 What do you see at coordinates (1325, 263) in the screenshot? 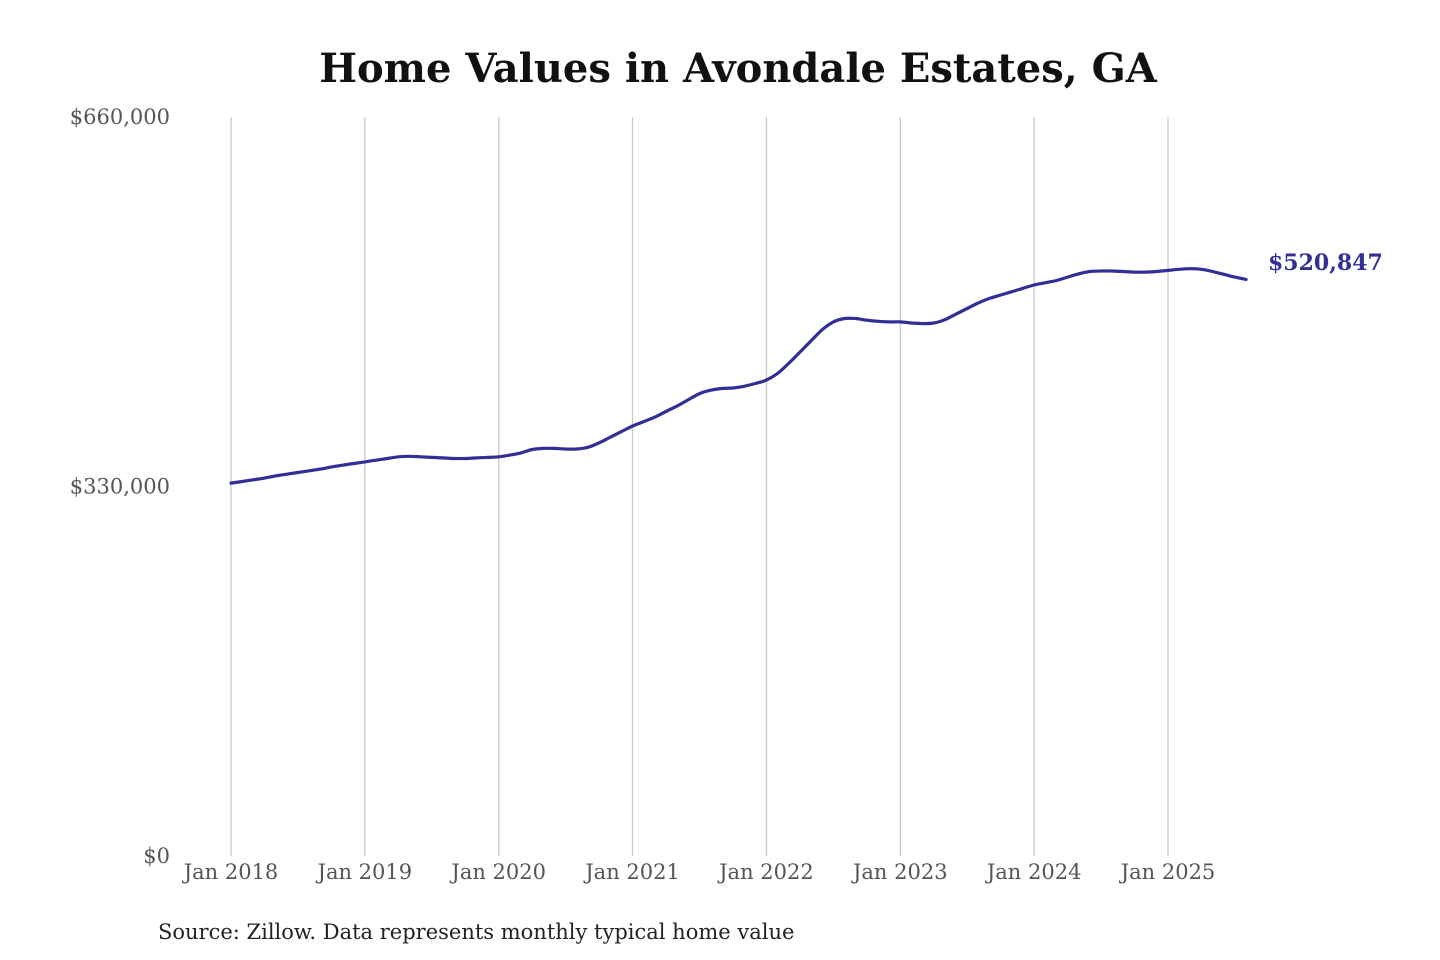
I see `end-value-label: $520,847` at bounding box center [1325, 263].